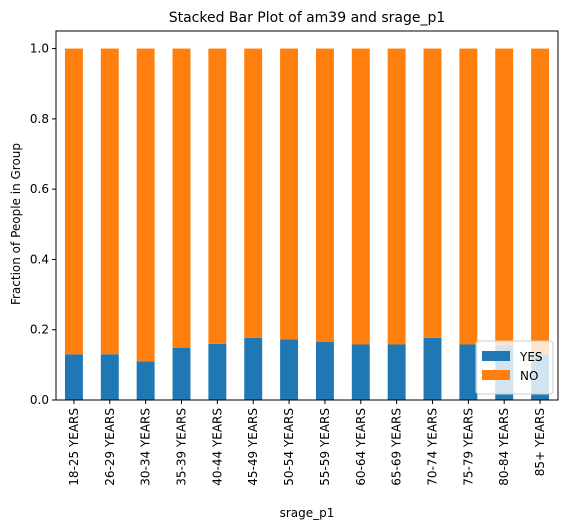 This screenshot has height=529, width=567. What do you see at coordinates (39, 400) in the screenshot?
I see `y-tick-label: 0.0` at bounding box center [39, 400].